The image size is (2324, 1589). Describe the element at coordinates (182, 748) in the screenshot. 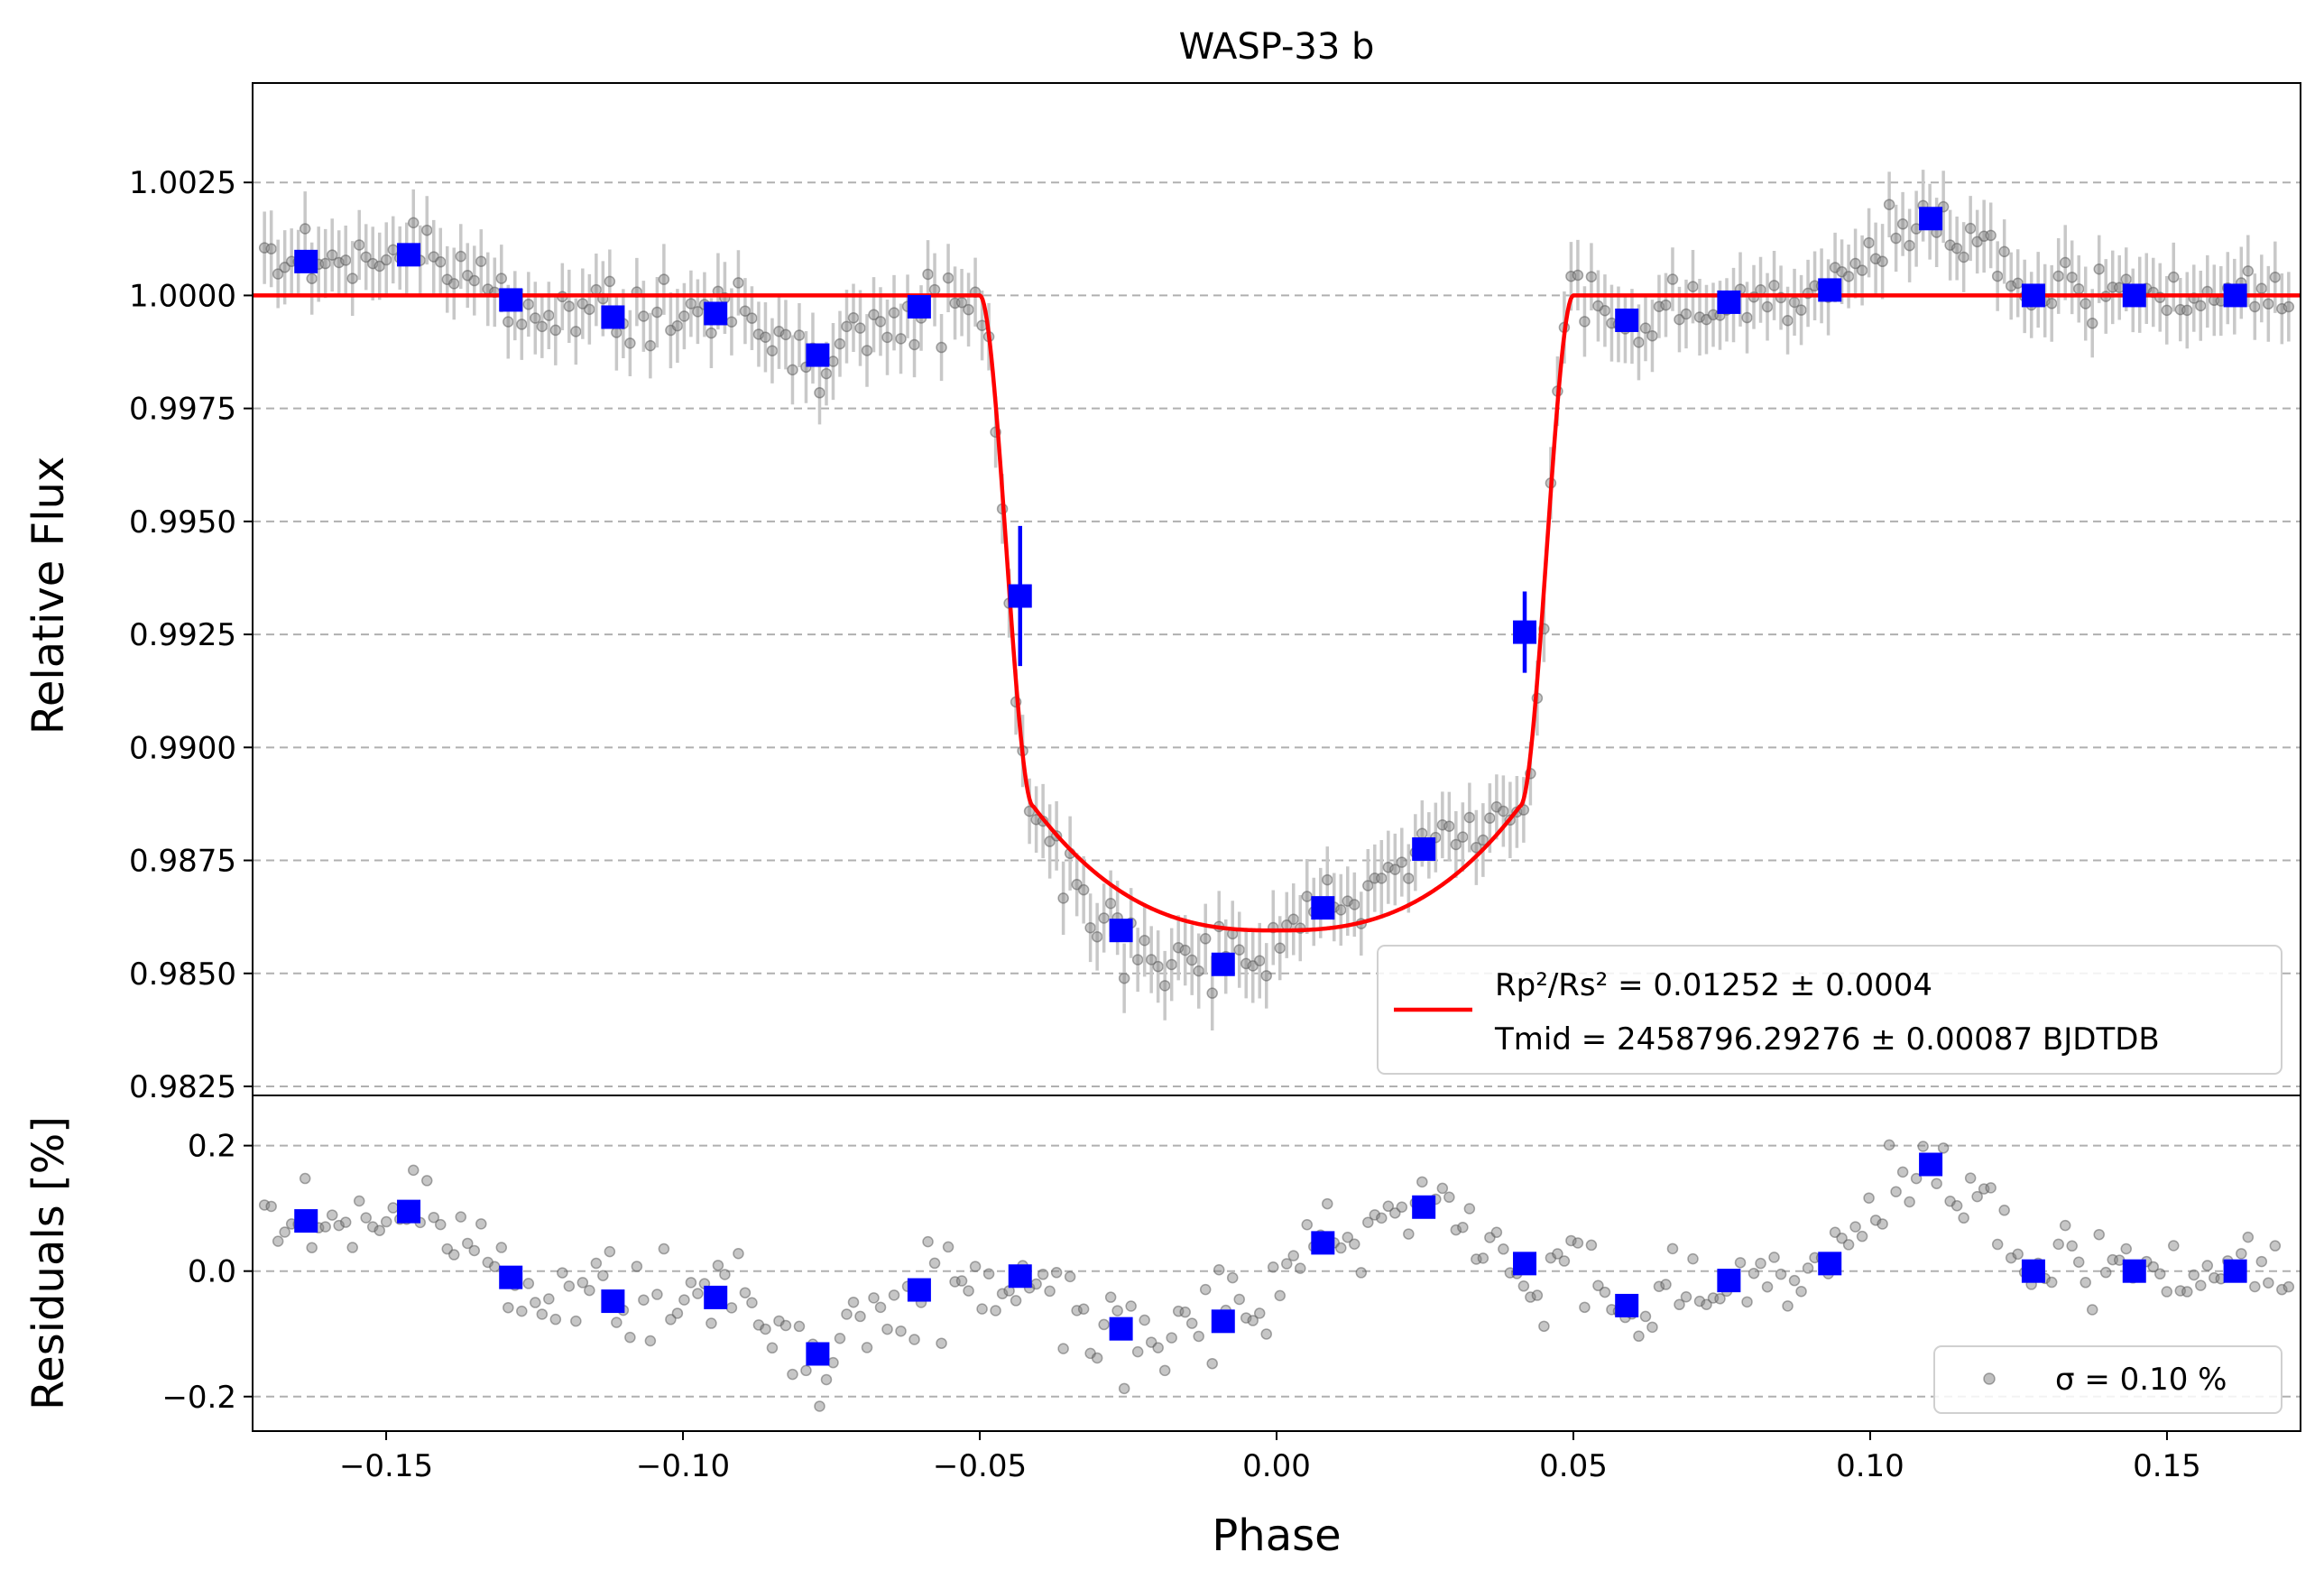

I see `y-tick-label: 0.9900` at that location.